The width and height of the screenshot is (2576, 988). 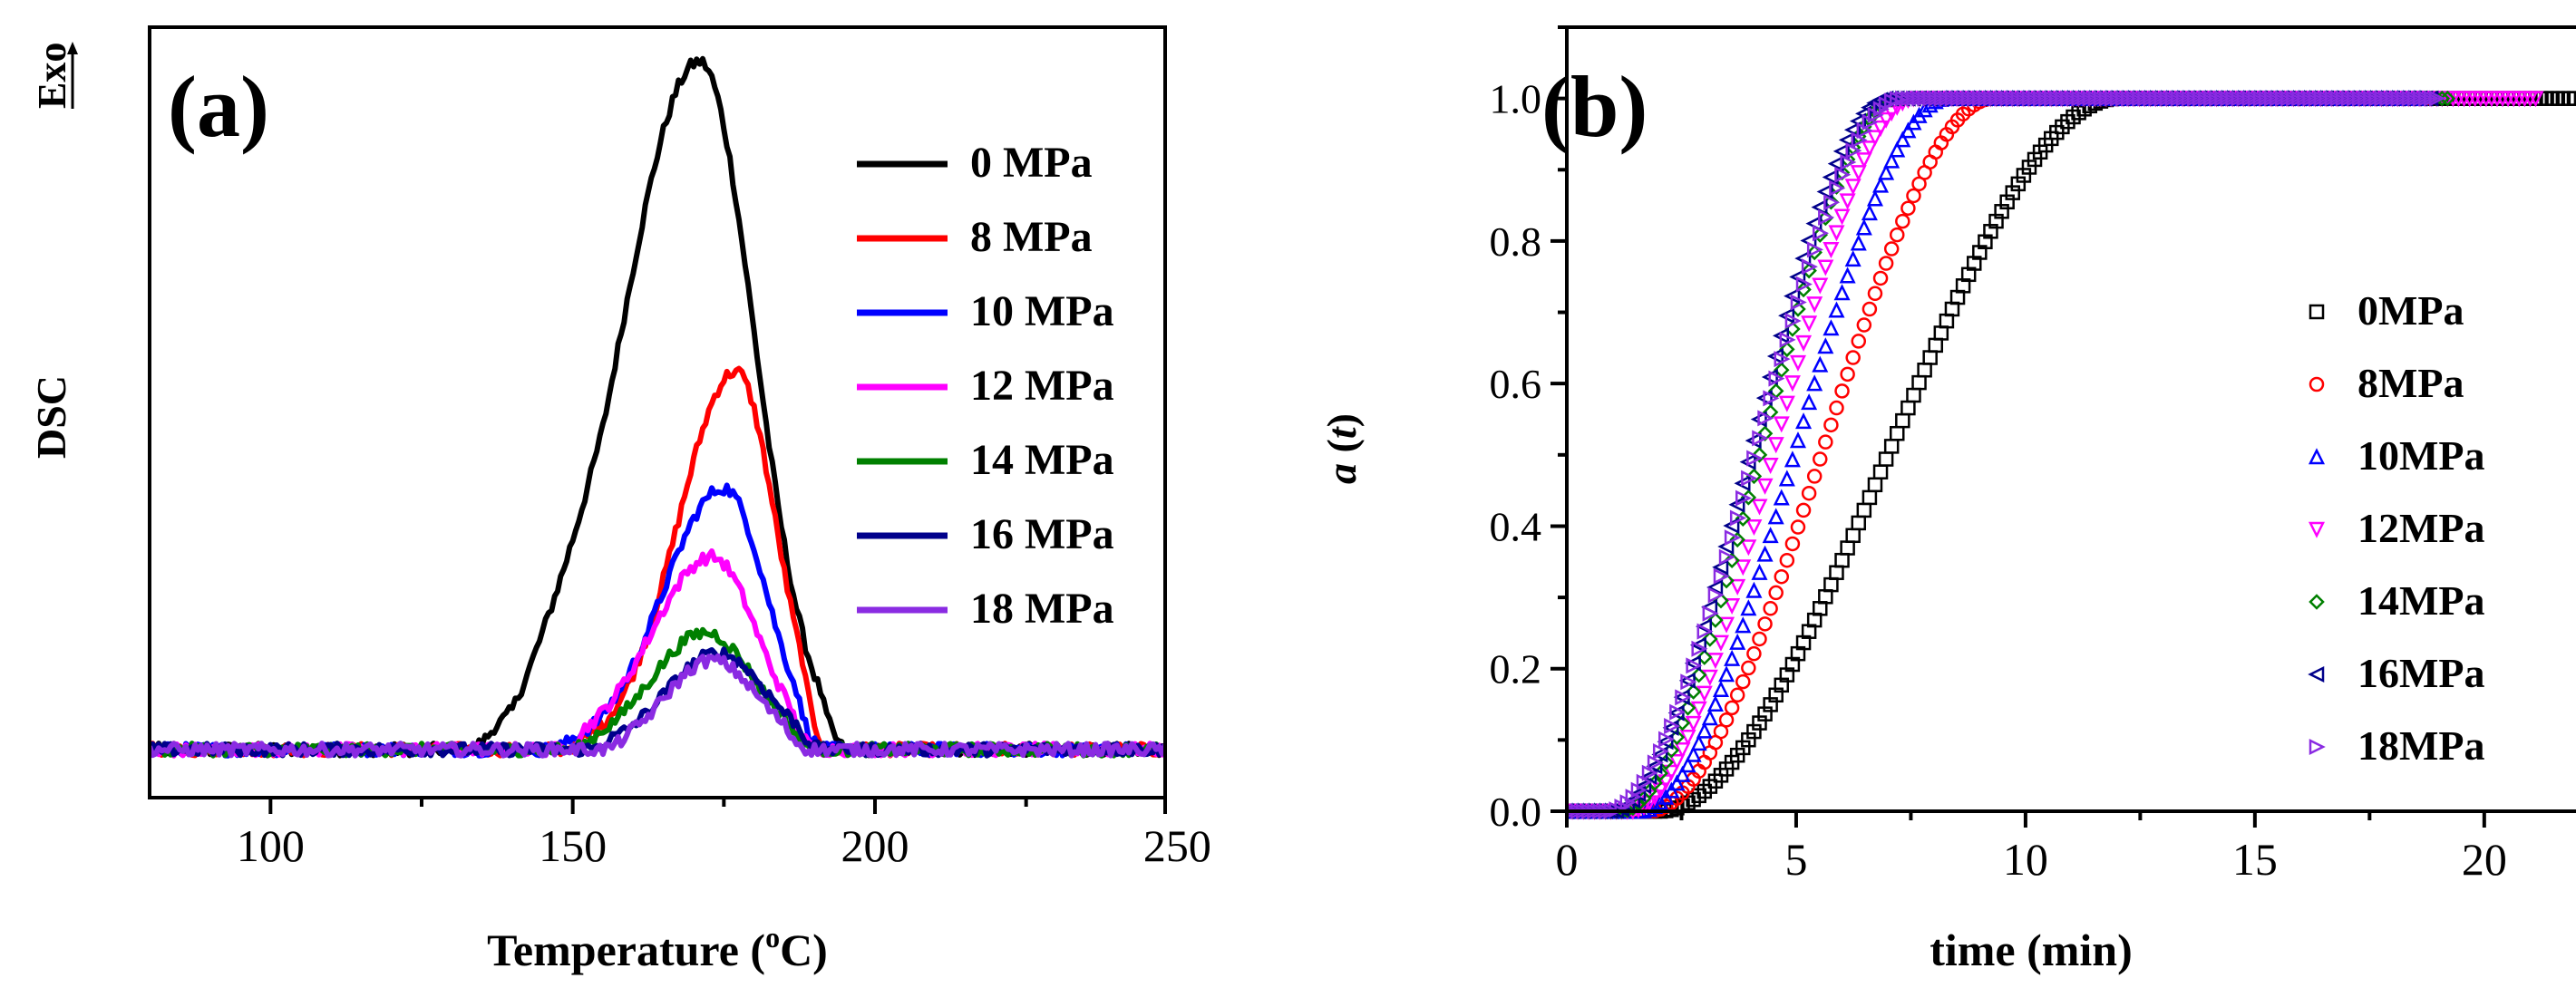 What do you see at coordinates (2421, 746) in the screenshot?
I see `panel-b-legend-label-6: 18MPa` at bounding box center [2421, 746].